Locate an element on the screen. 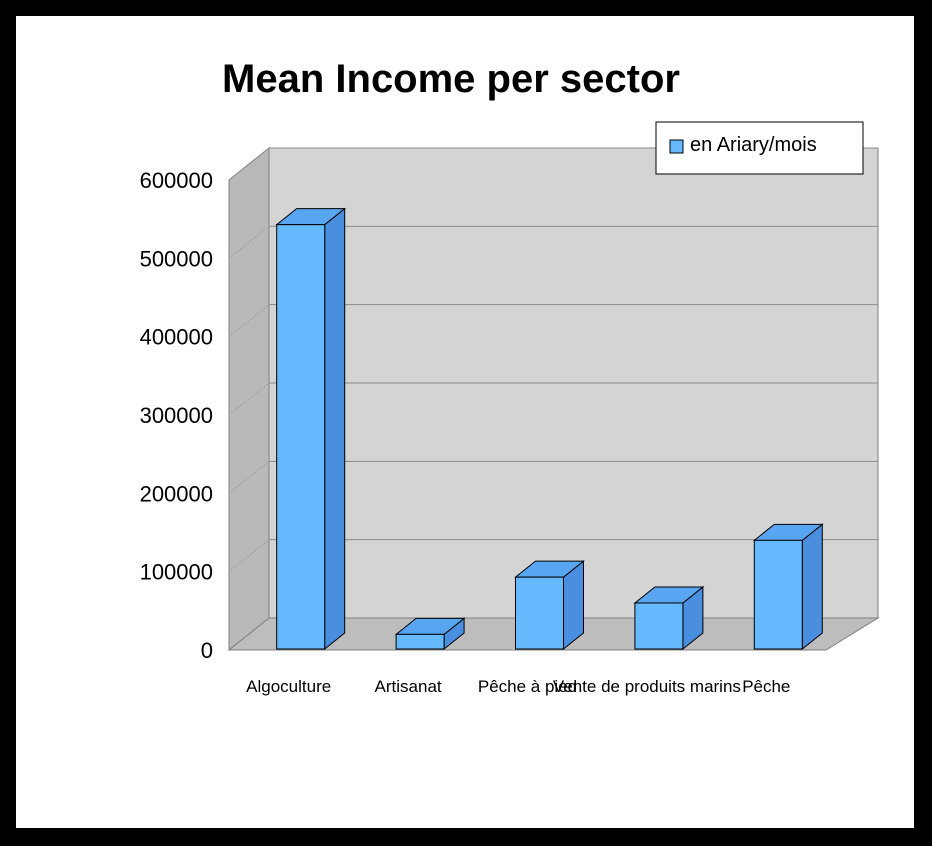 This screenshot has width=932, height=846. y-tick-label: 0 is located at coordinates (207, 650).